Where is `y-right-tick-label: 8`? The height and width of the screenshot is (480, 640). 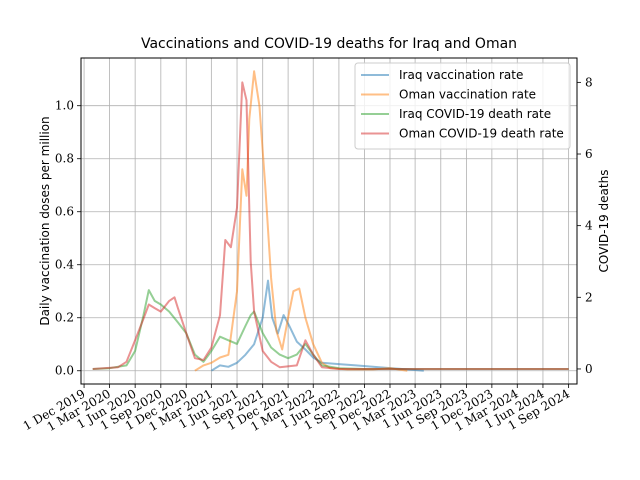 y-right-tick-label: 8 is located at coordinates (589, 82).